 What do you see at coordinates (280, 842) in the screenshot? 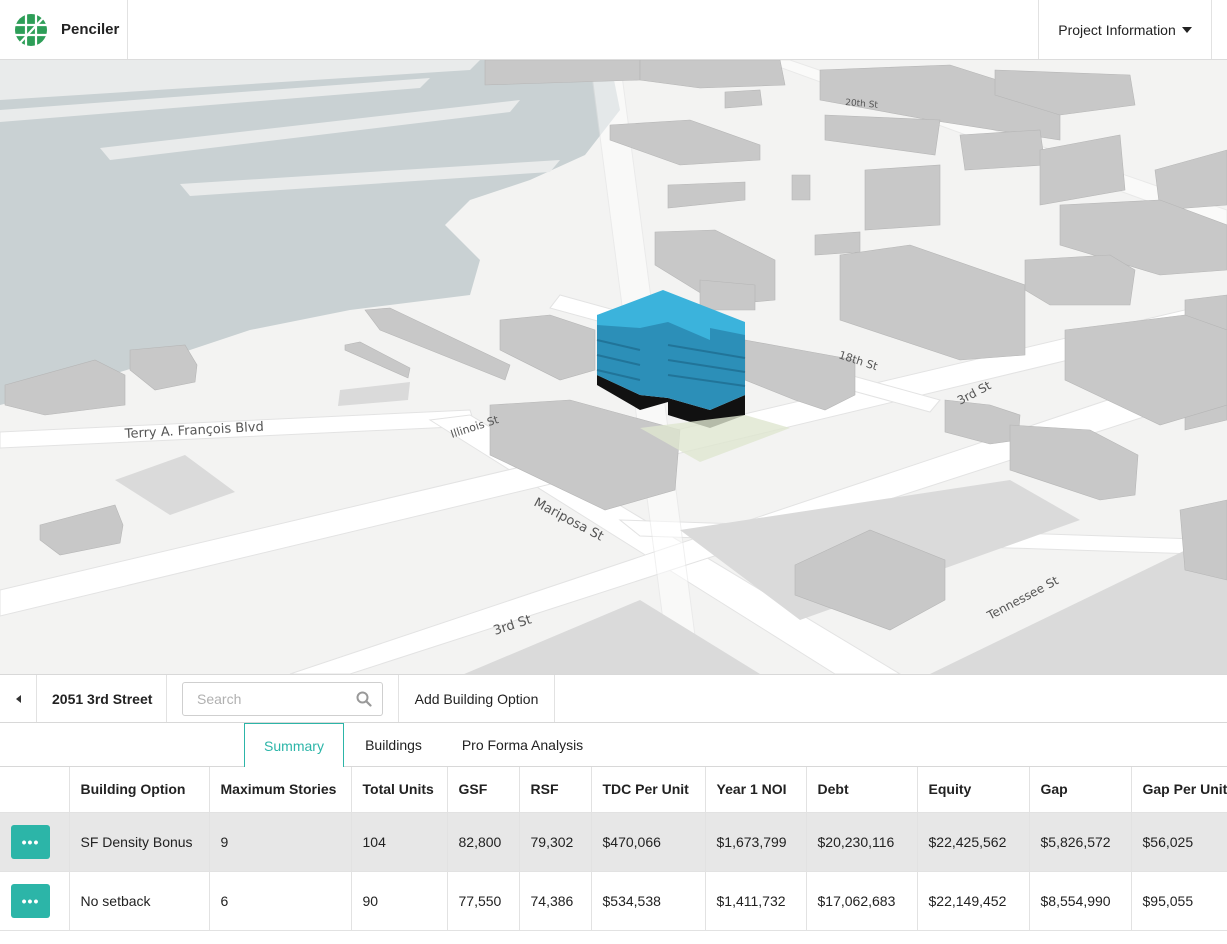
I see `table-cell: 9` at bounding box center [280, 842].